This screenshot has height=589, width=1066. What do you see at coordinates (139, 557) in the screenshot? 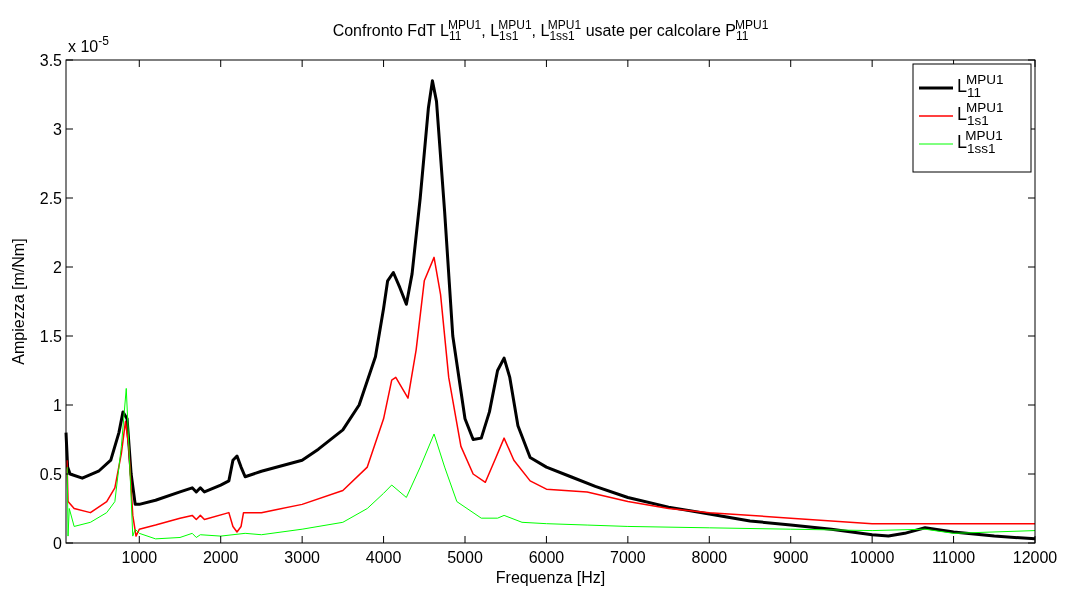
I see `x-tick-label: 1000` at bounding box center [139, 557].